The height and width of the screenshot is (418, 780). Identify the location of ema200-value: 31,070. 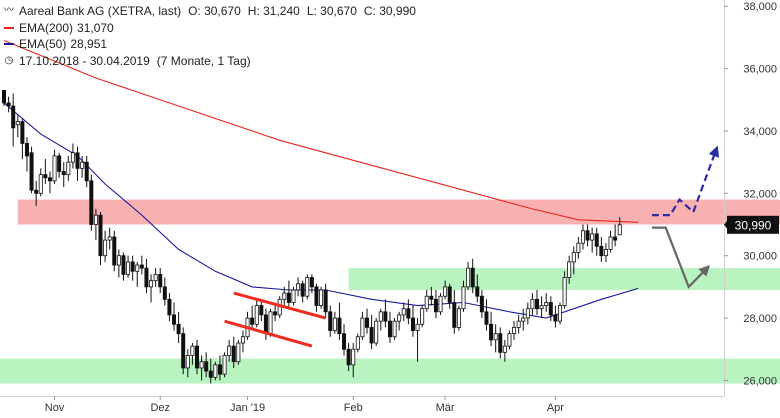
(95, 27).